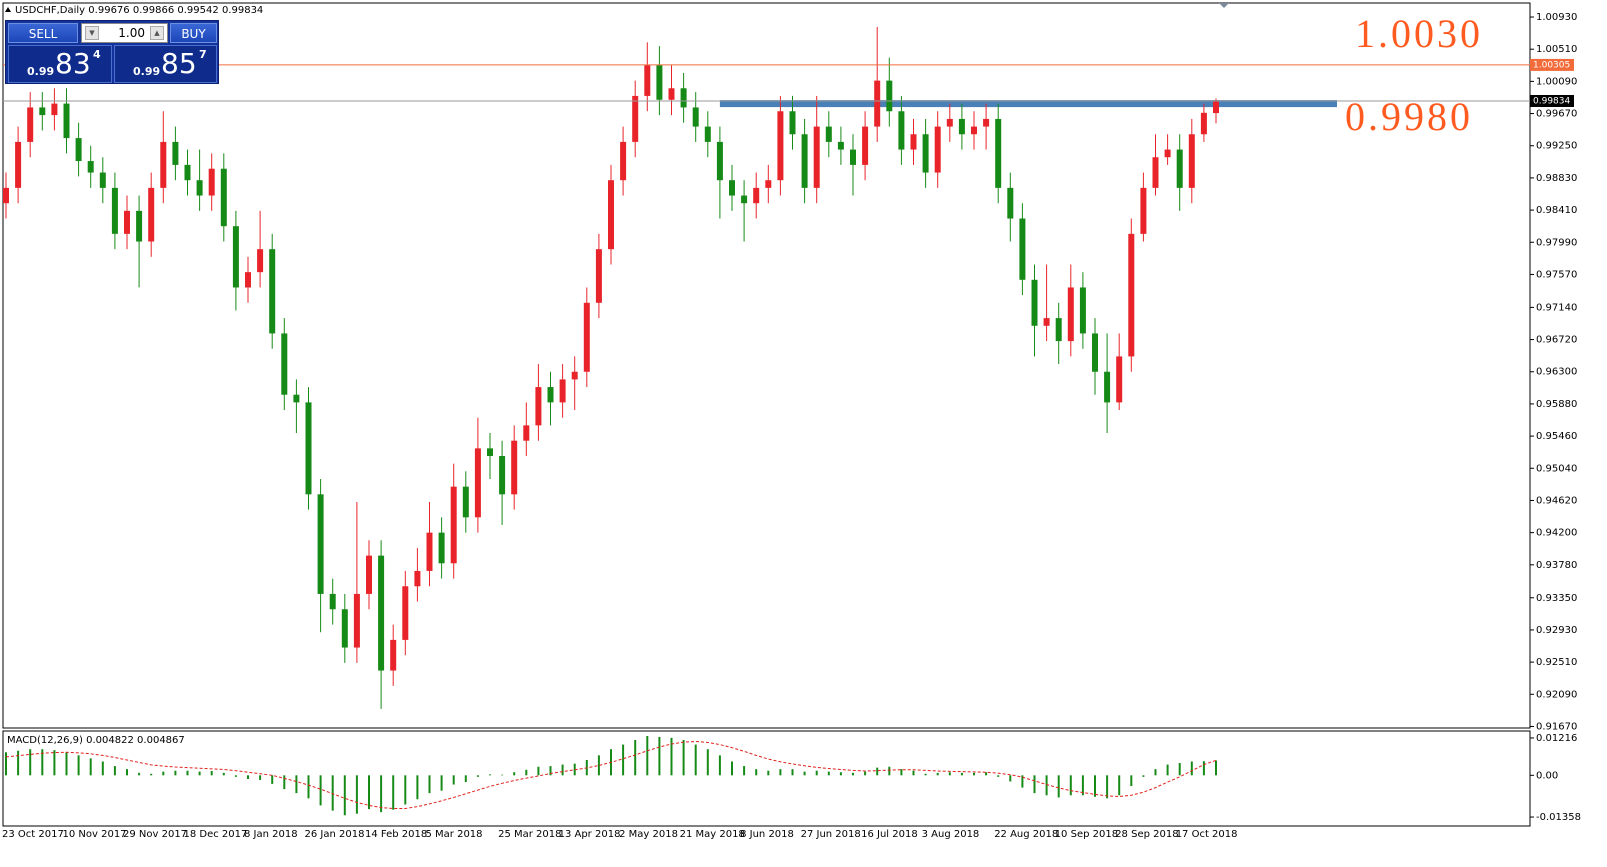 This screenshot has width=1607, height=867. What do you see at coordinates (1556, 436) in the screenshot?
I see `y-tick-label: 0.95460` at bounding box center [1556, 436].